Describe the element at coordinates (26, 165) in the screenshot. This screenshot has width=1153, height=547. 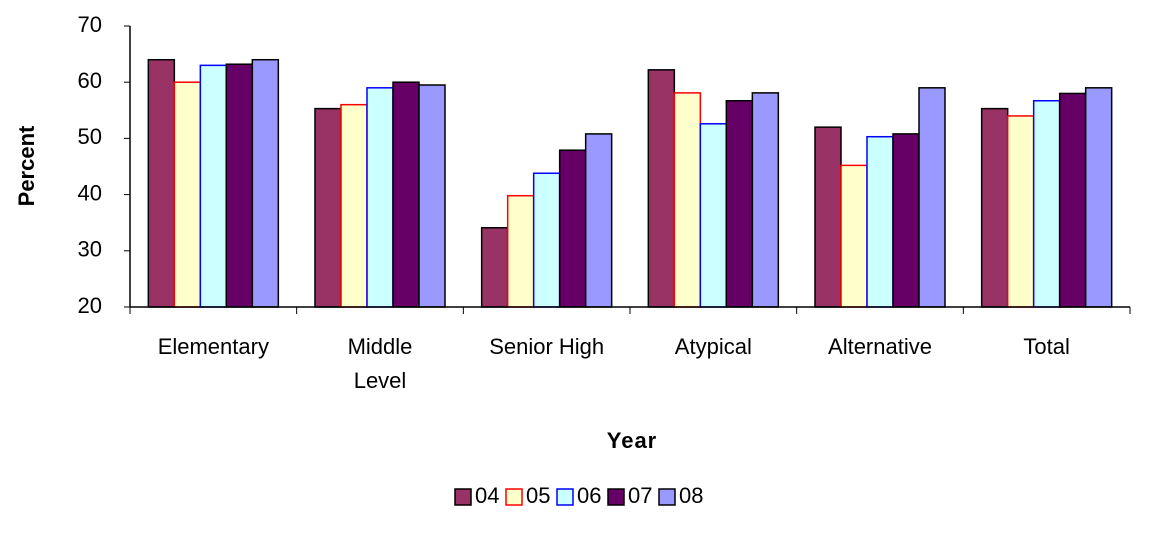
I see `y-axis-title: Percent` at that location.